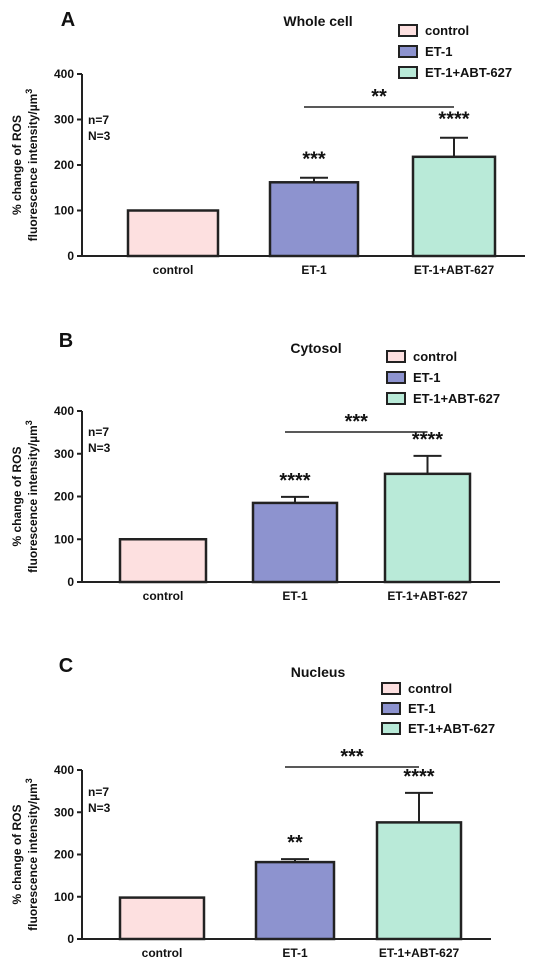 The width and height of the screenshot is (550, 966). Describe the element at coordinates (317, 21) in the screenshot. I see `panel-title: Whole cell` at that location.